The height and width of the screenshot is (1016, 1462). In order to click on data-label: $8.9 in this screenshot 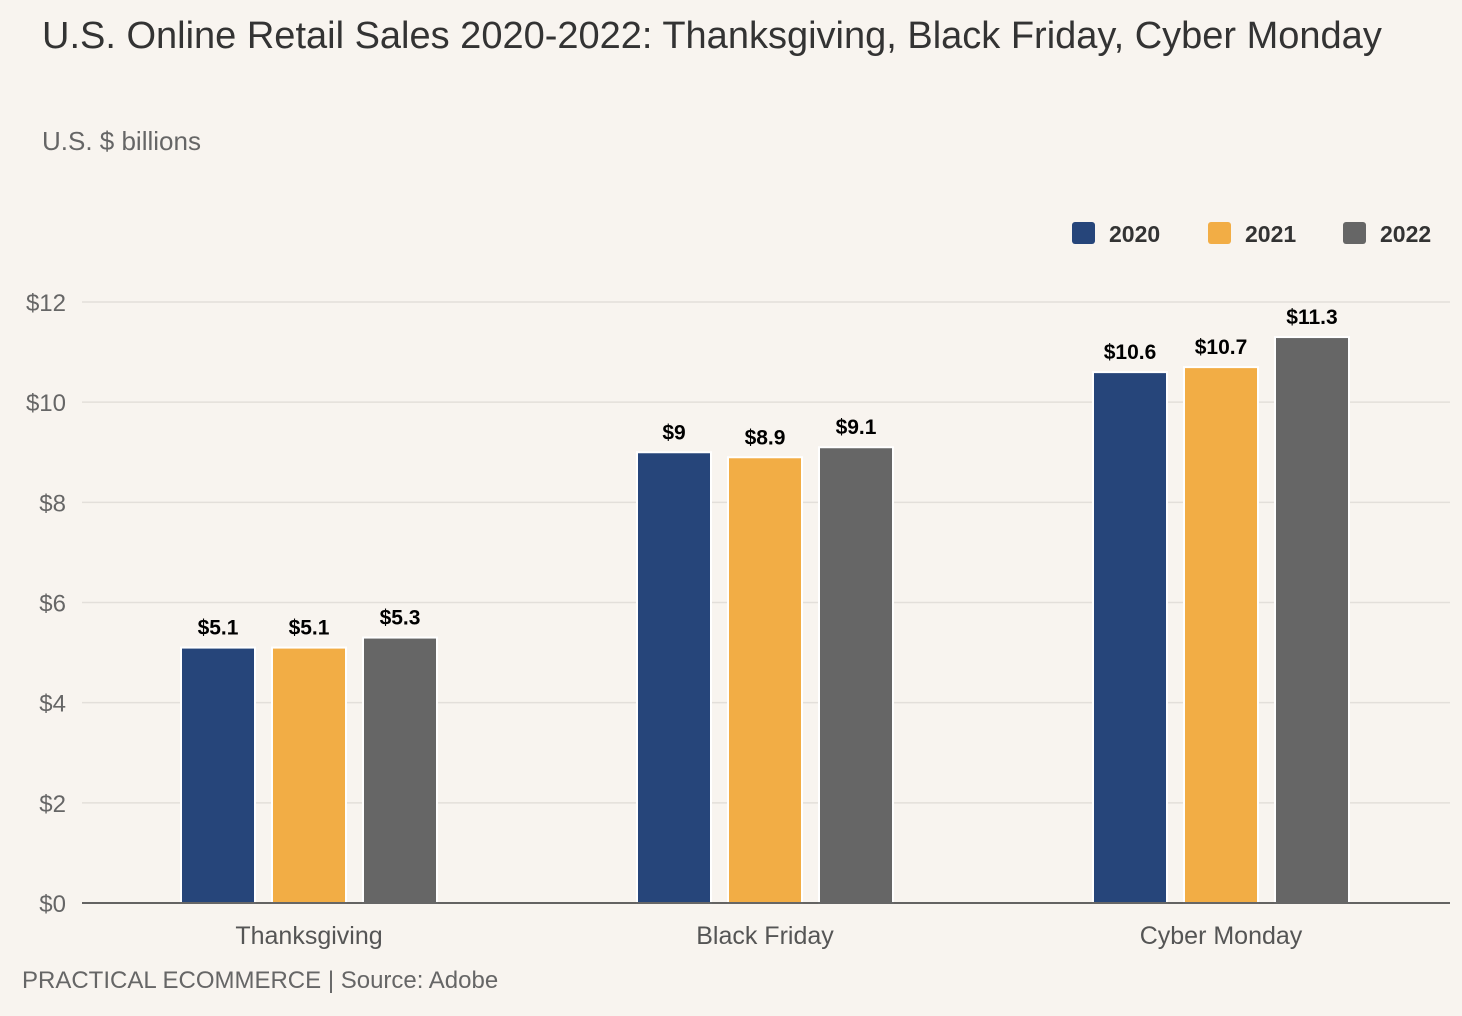, I will do `click(765, 437)`.